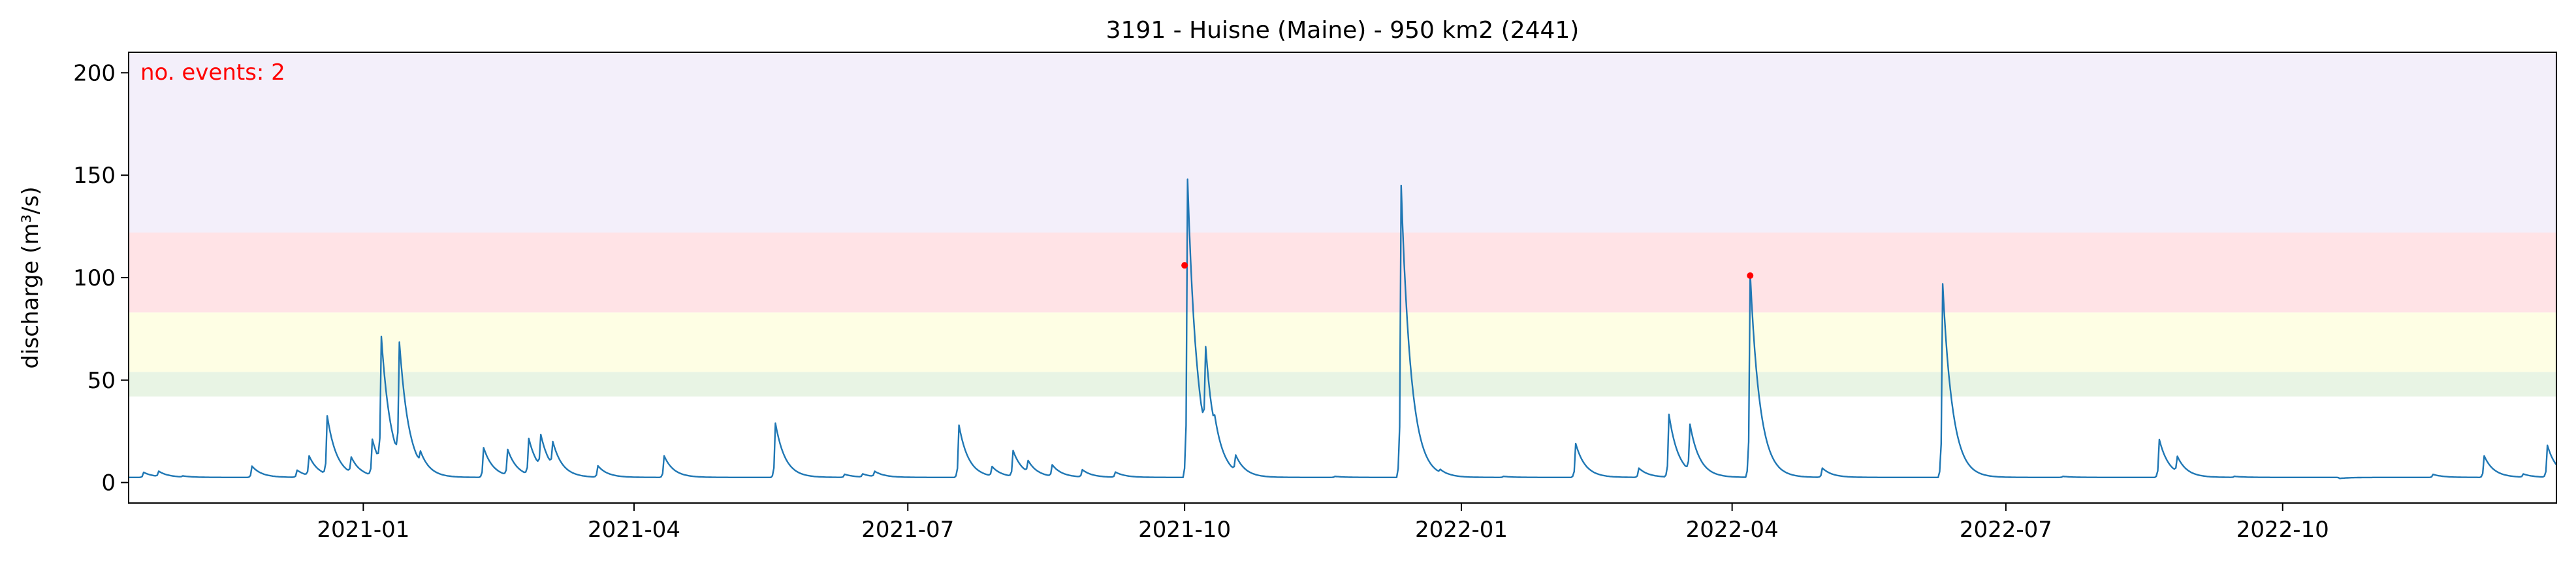  I want to click on y-tick-label: 150, so click(94, 176).